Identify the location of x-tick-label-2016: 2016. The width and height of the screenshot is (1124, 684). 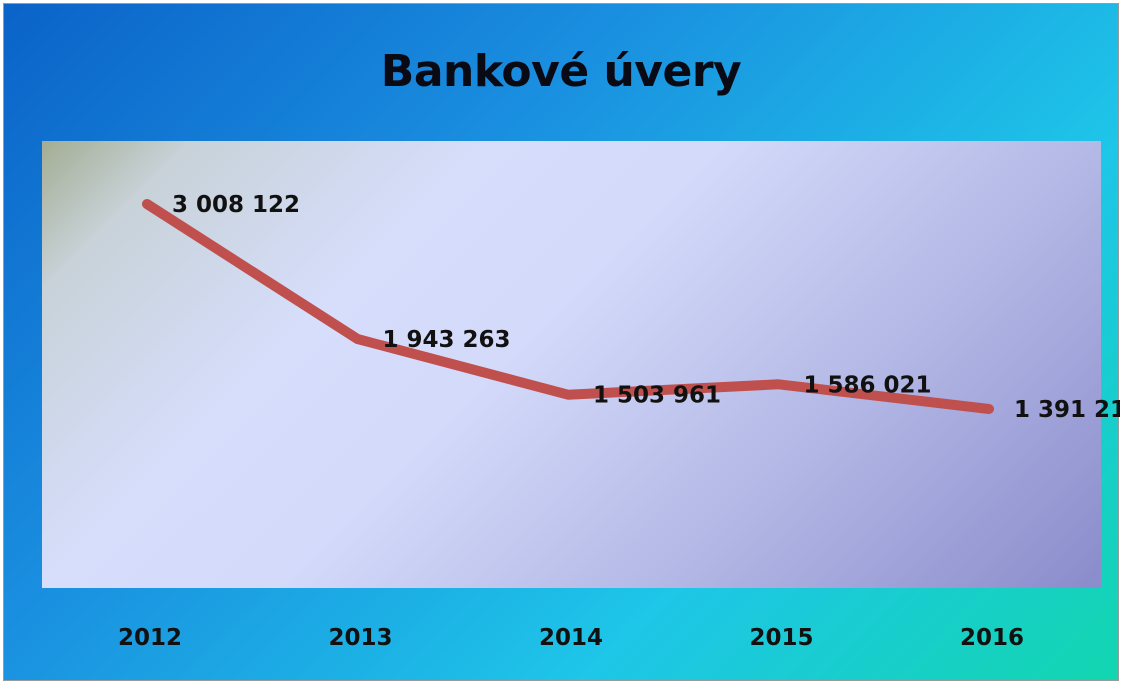
(992, 638).